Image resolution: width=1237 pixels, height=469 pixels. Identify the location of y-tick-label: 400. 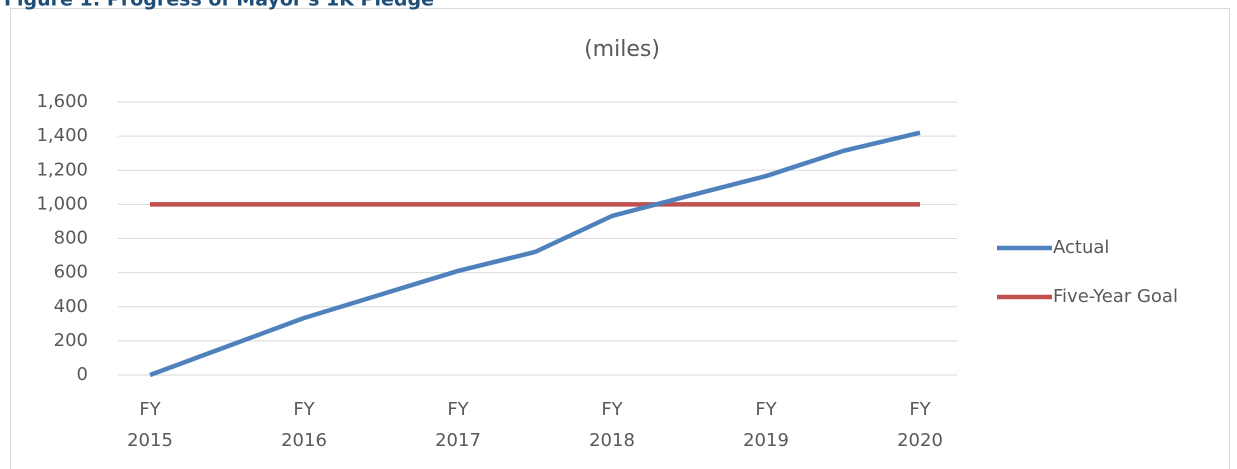
(71, 306).